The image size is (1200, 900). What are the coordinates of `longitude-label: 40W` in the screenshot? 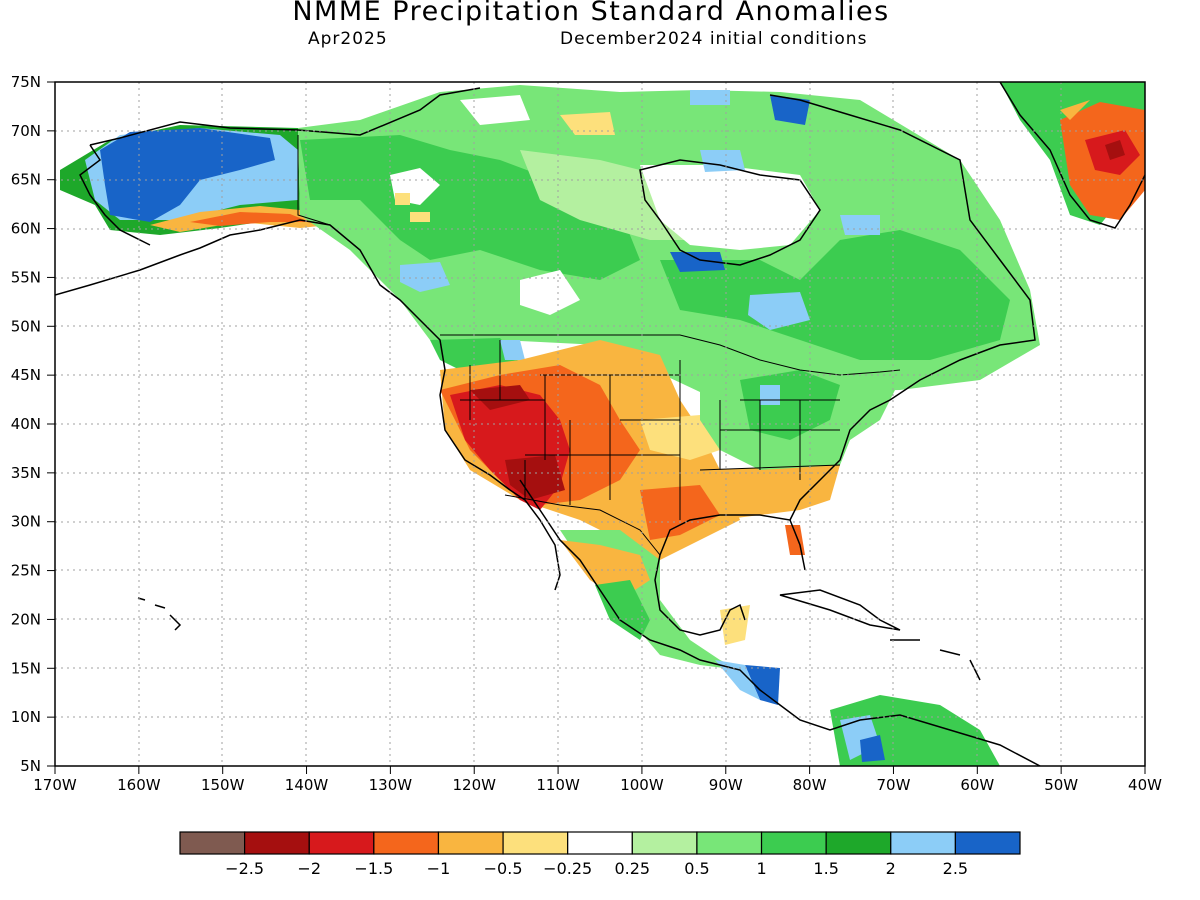 It's located at (1145, 785).